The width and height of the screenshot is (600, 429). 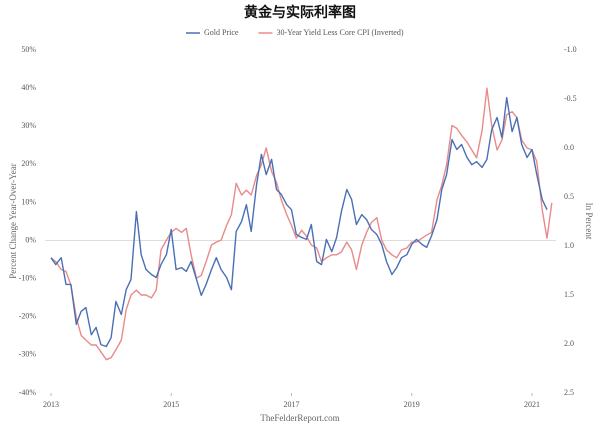 I want to click on y-tick-label: -20%, so click(x=28, y=316).